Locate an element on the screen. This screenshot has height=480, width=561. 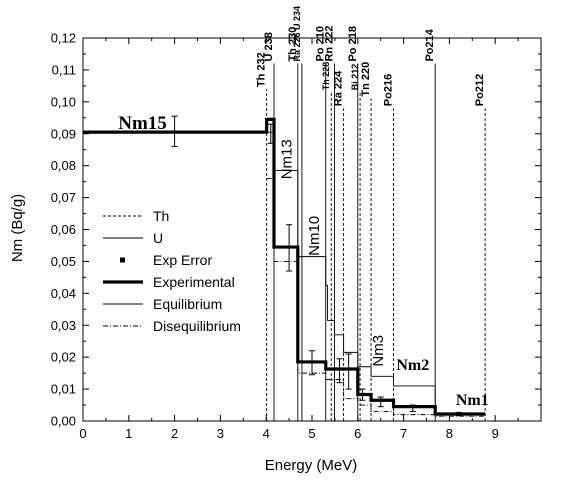
y-tick-label: 0,12 is located at coordinates (63, 38).